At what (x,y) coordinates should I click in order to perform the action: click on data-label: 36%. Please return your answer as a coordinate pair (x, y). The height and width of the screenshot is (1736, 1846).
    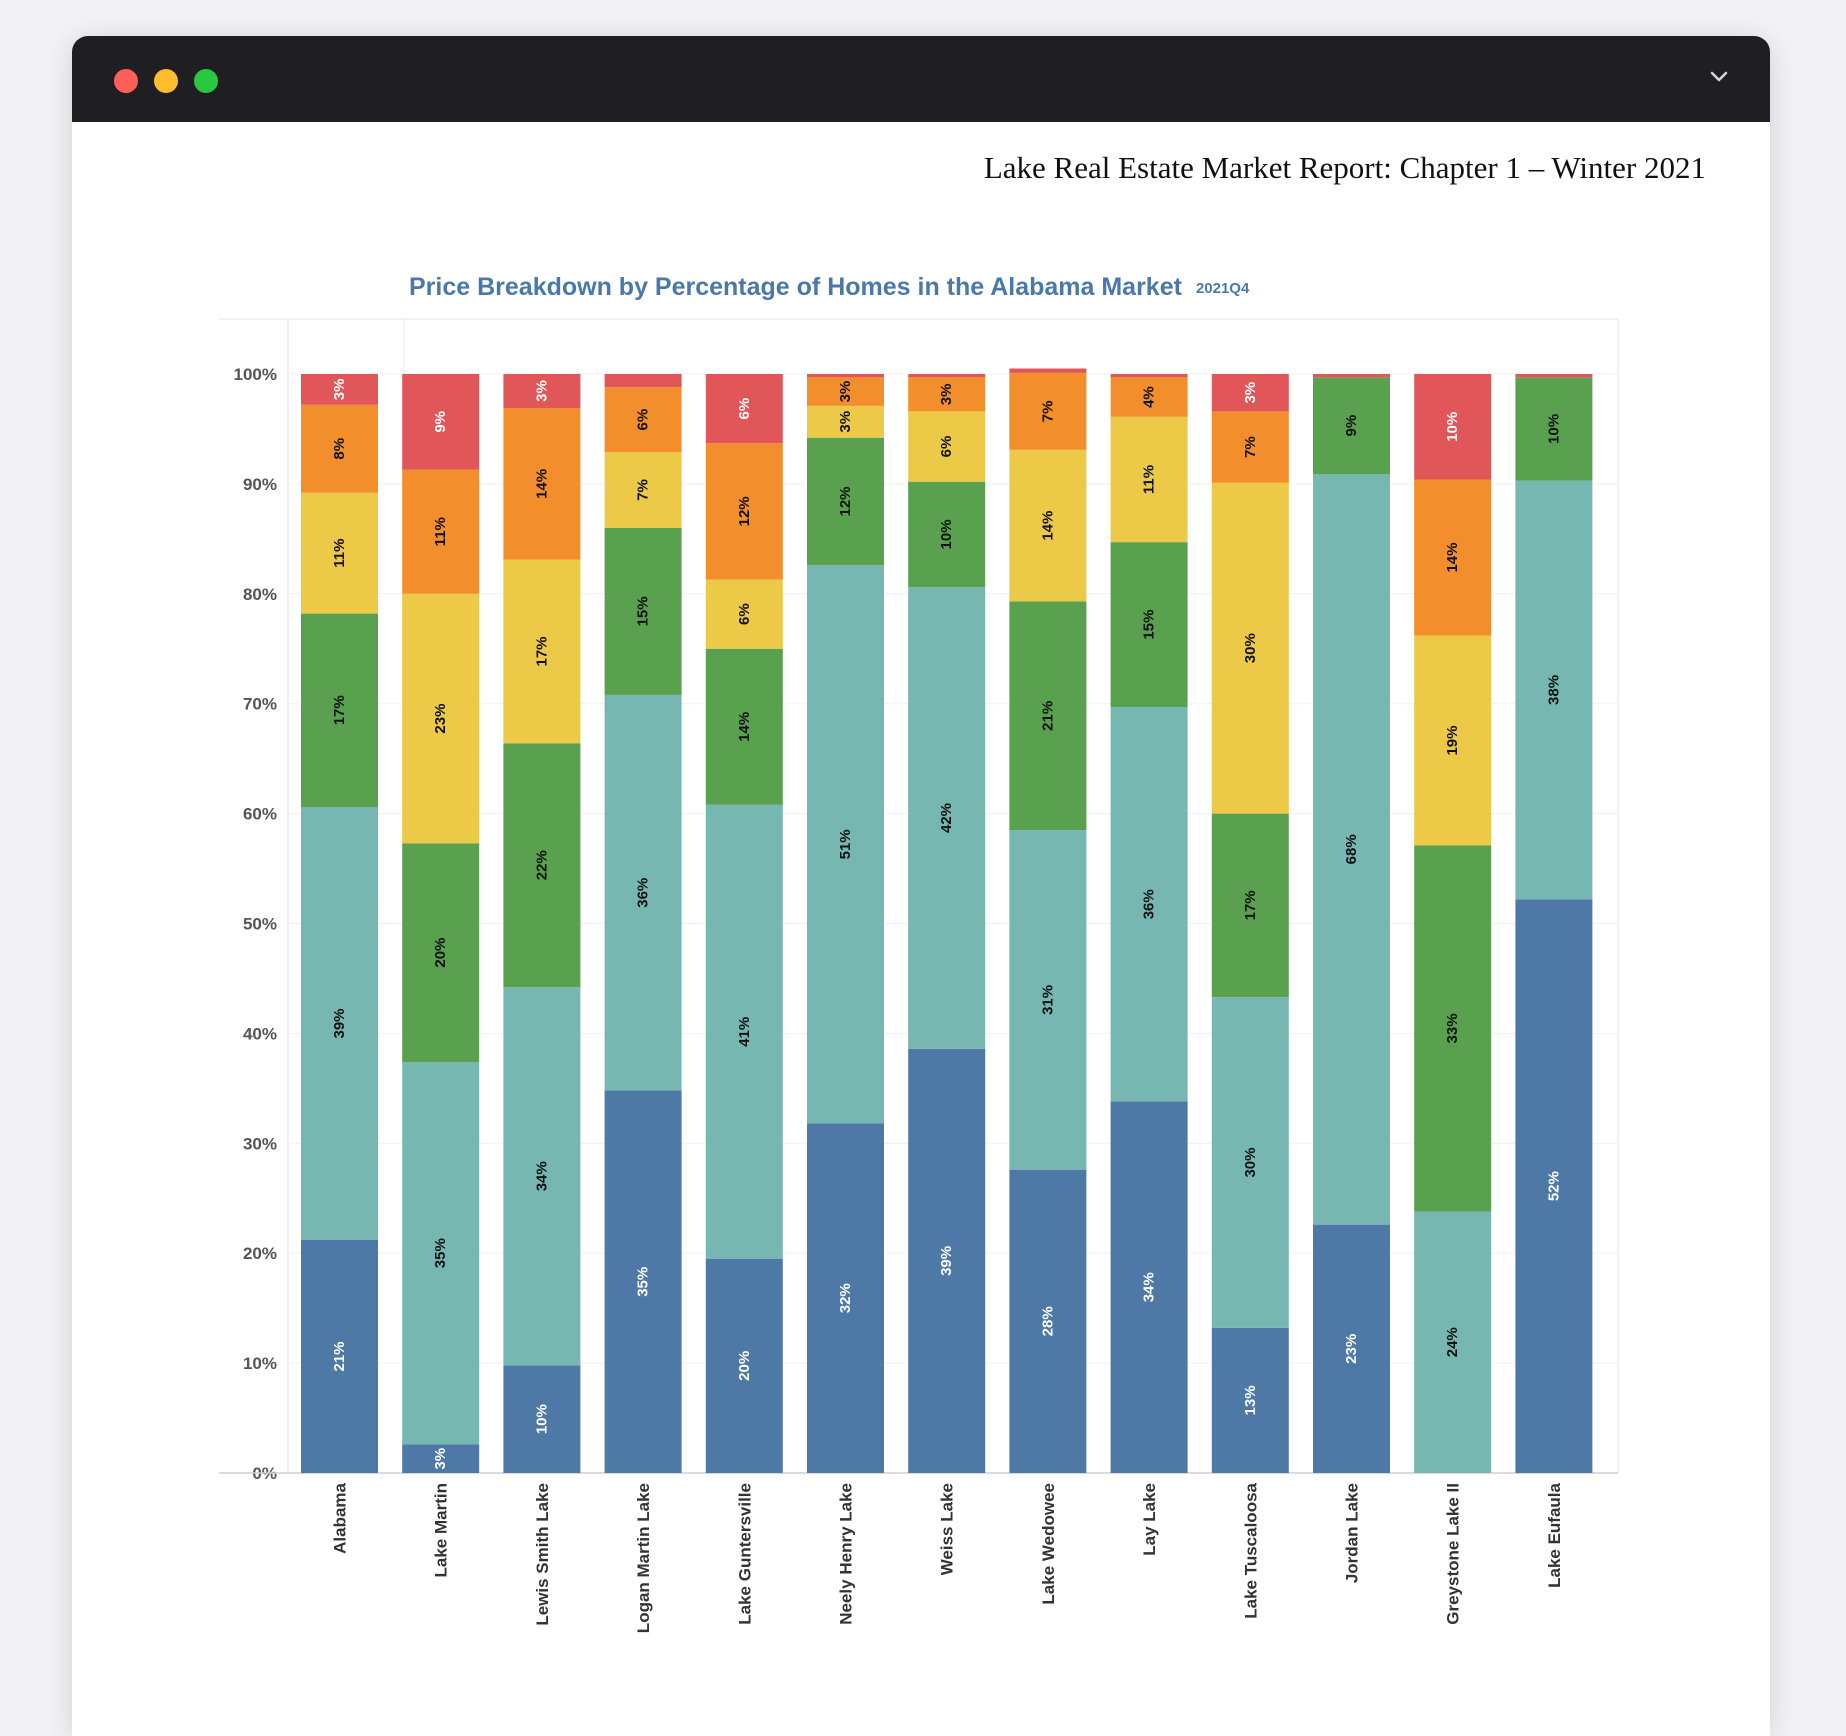
    Looking at the image, I should click on (1149, 904).